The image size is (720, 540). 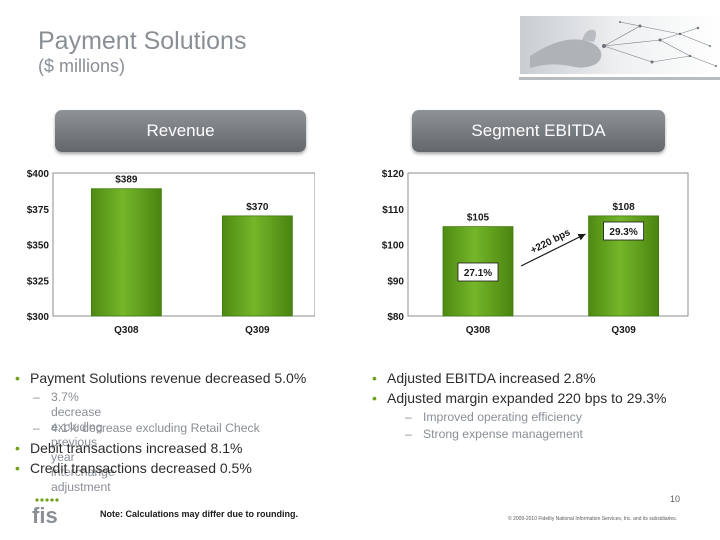 What do you see at coordinates (393, 246) in the screenshot?
I see `y-tick-label: $100` at bounding box center [393, 246].